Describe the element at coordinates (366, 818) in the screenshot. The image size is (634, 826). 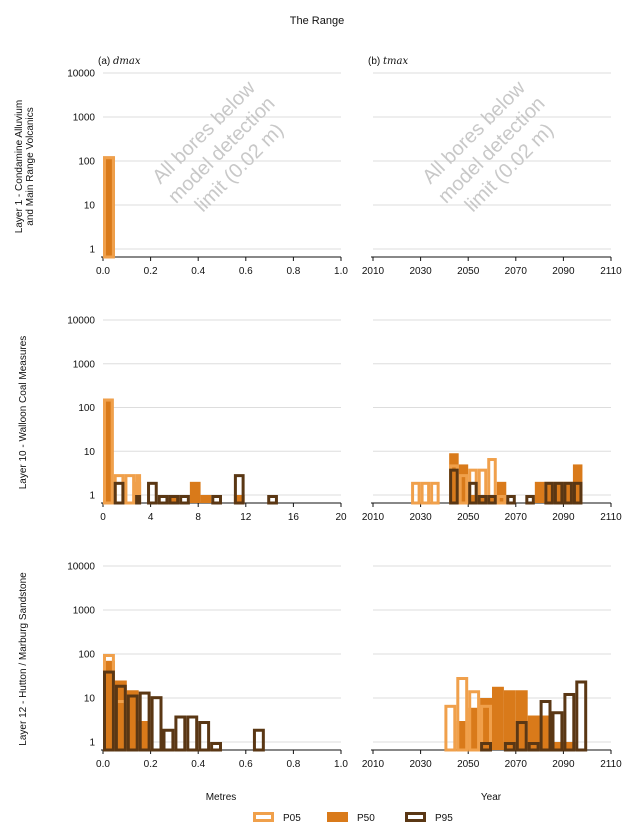
I see `legend-label-p50: P50` at that location.